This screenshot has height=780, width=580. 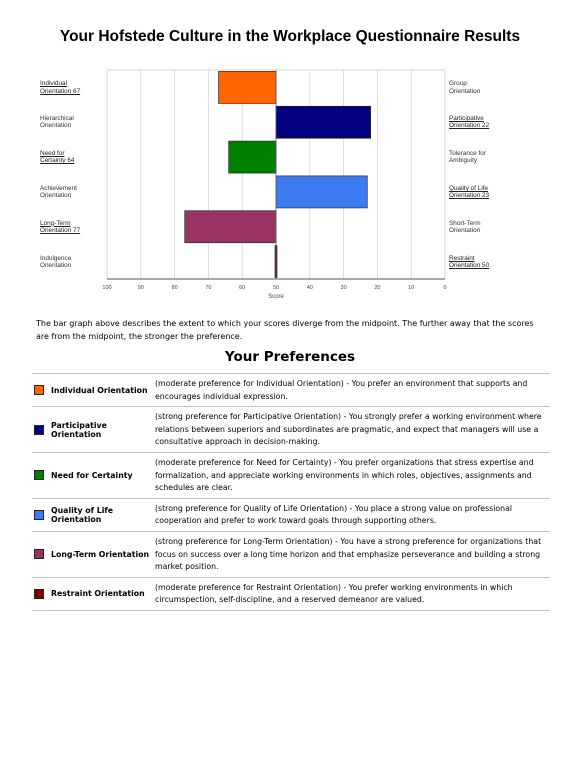 I want to click on left-dimension-label: Long-Term Orientation 77, so click(x=75, y=227).